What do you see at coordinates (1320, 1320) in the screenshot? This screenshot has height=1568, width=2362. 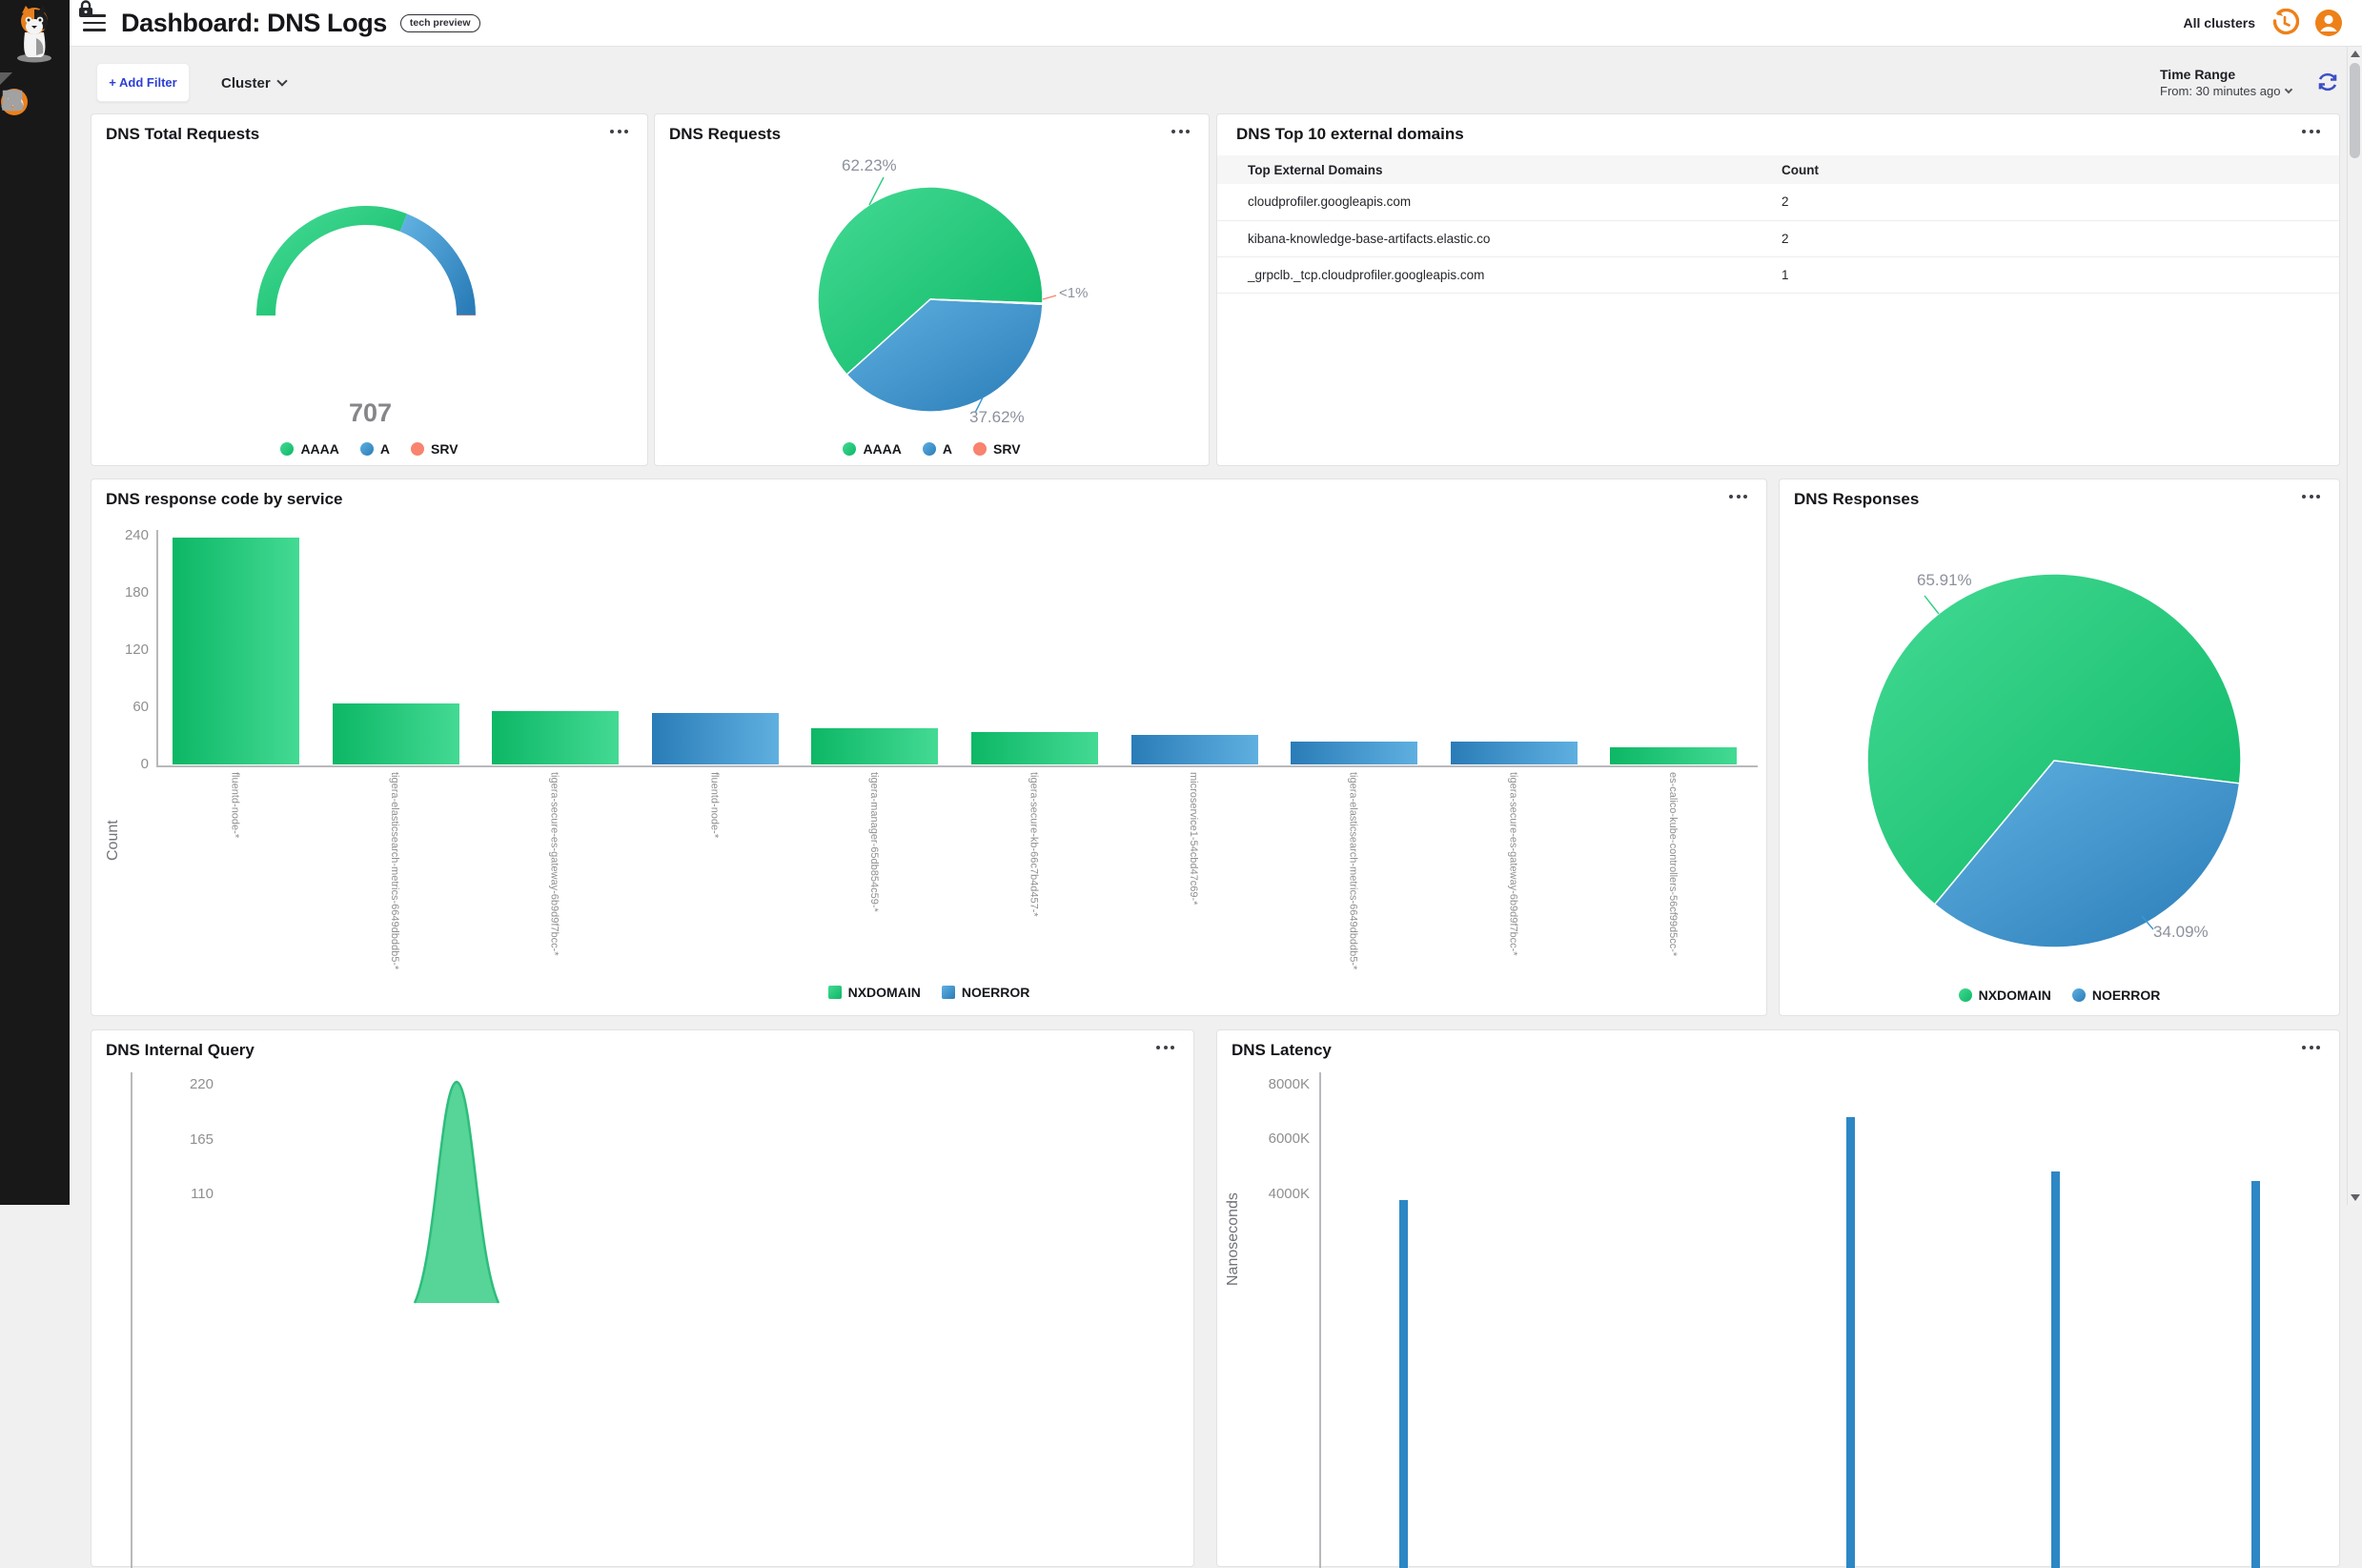 I see `y-axis-line` at bounding box center [1320, 1320].